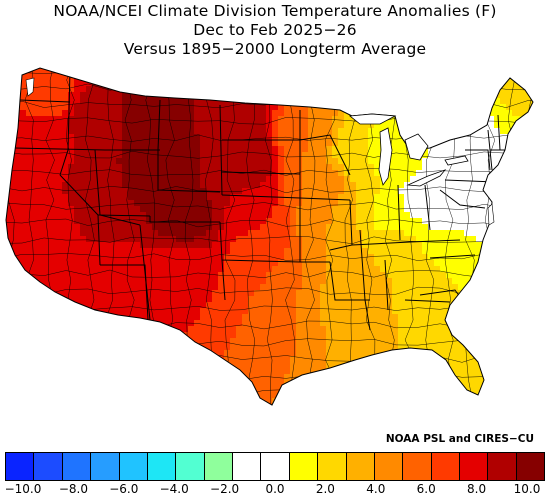 This screenshot has width=550, height=497. I want to click on color-scale-ticks: −10.0 −8.0 −6.0 −4.0 −2.0 0.0 2.0 4.0 6.0 8.0 10.0, so click(275, 489).